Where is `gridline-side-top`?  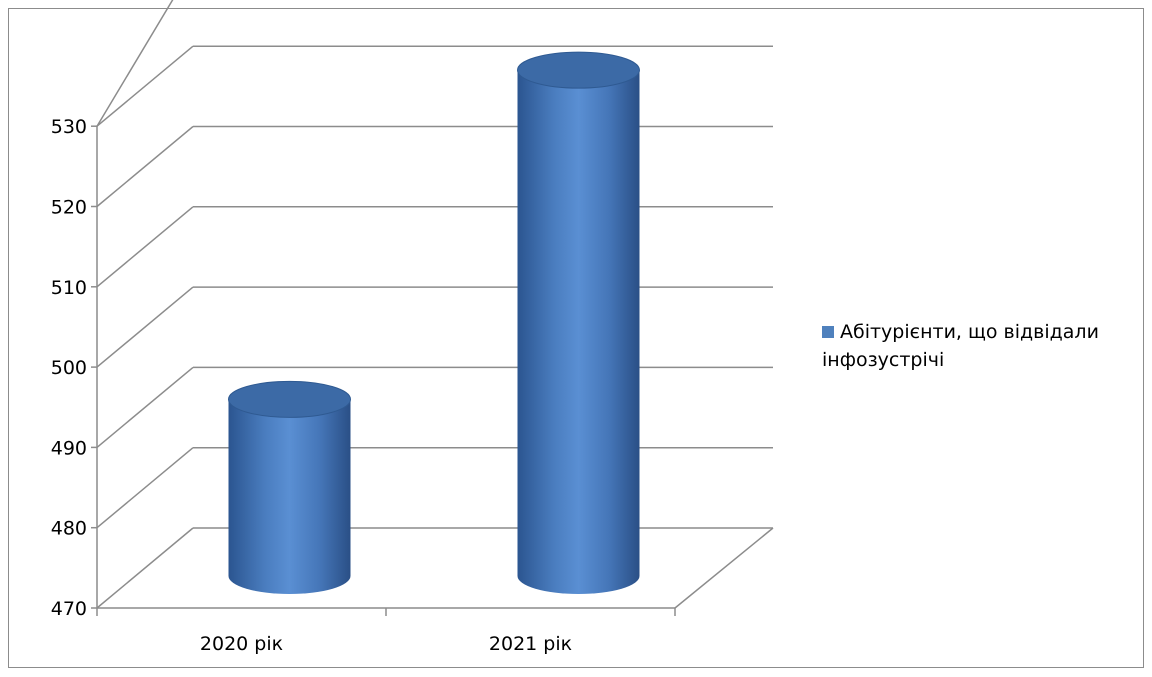
gridline-side-top is located at coordinates (135, 63).